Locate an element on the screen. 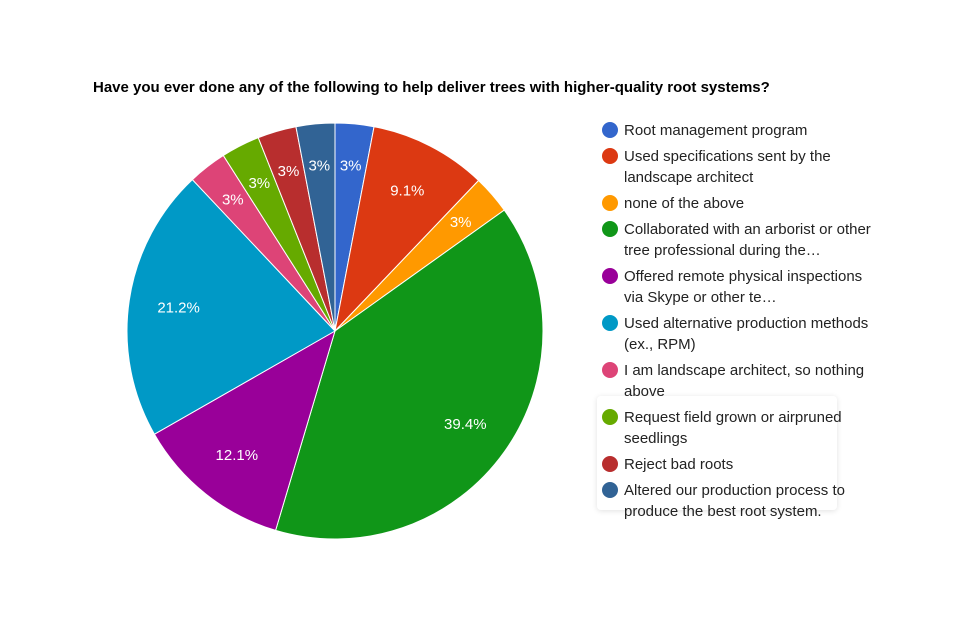 The width and height of the screenshot is (972, 632). slice-label-6: 21.2% is located at coordinates (178, 308).